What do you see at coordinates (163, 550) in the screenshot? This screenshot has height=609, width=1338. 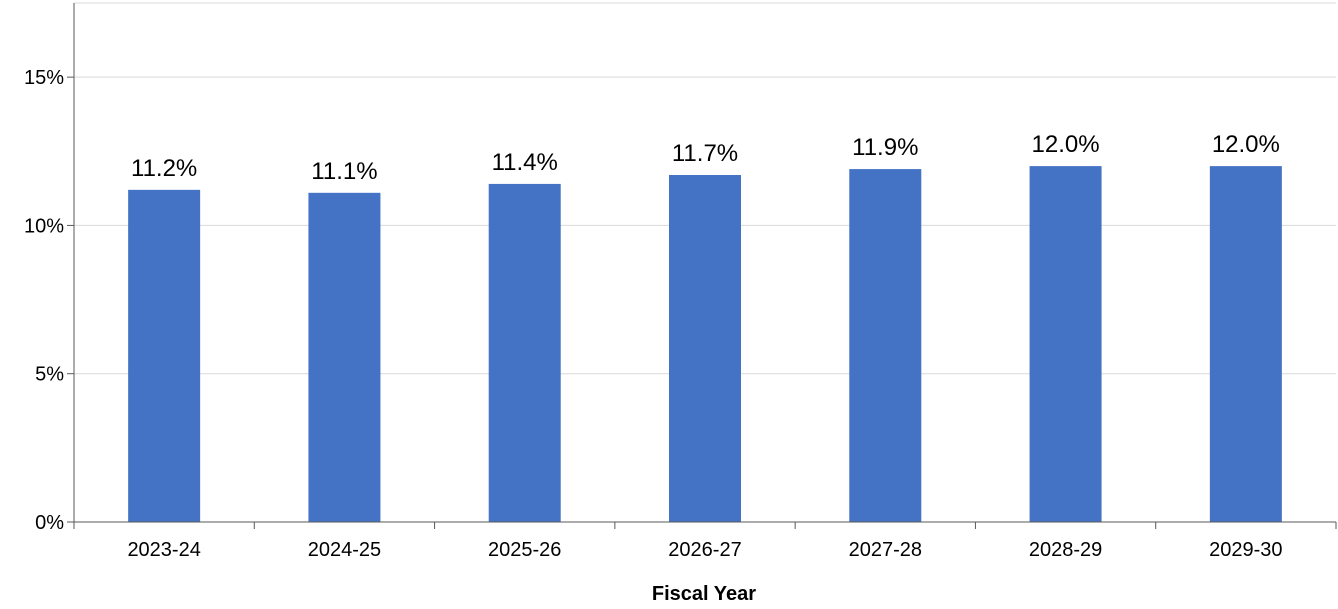 I see `x-tick-label: 2023-24` at bounding box center [163, 550].